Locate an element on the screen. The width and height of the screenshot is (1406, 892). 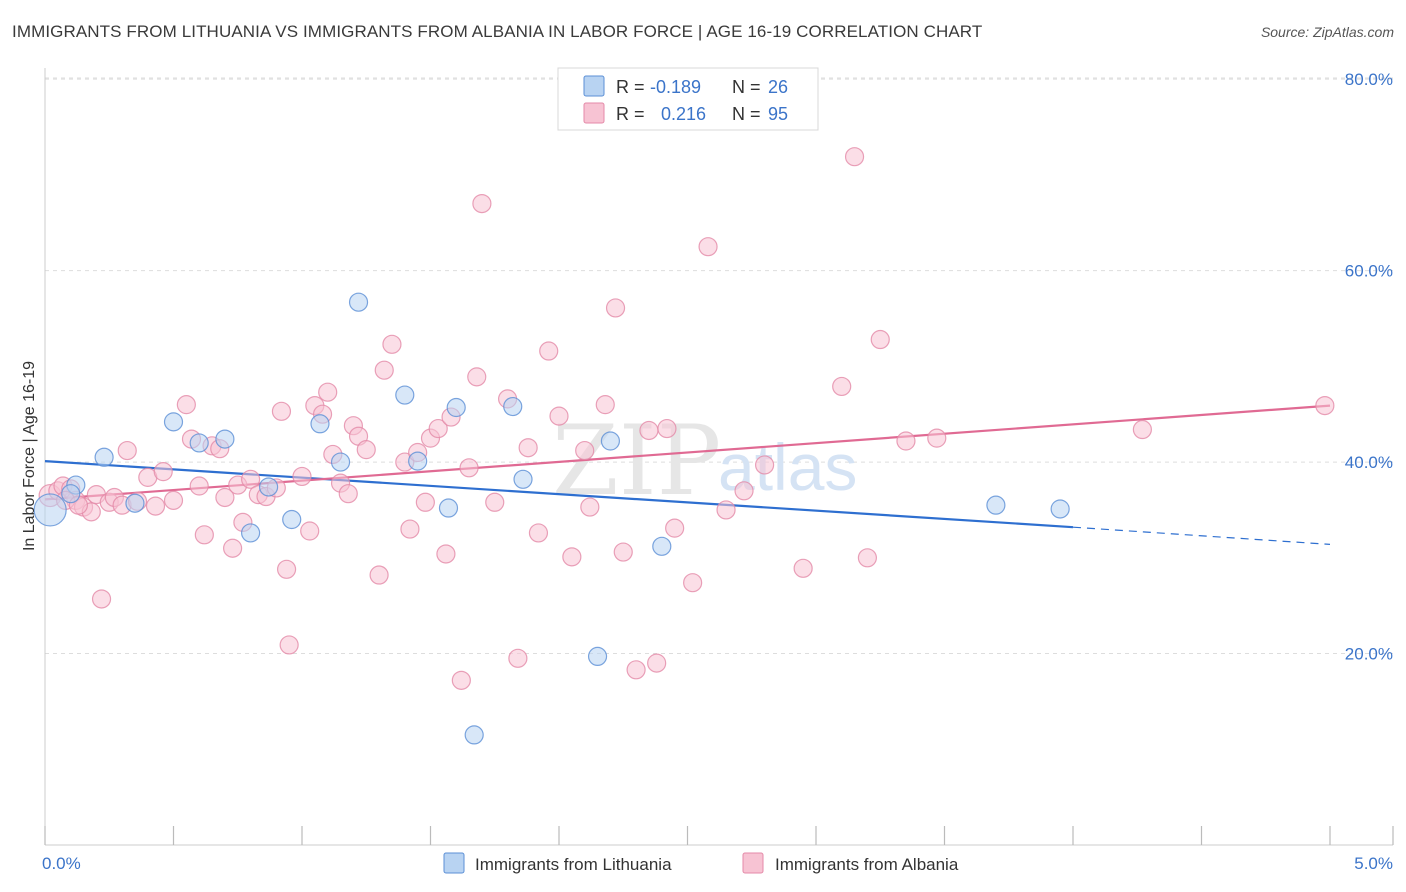
watermark: ZIP atlas is located at coordinates (704, 461).